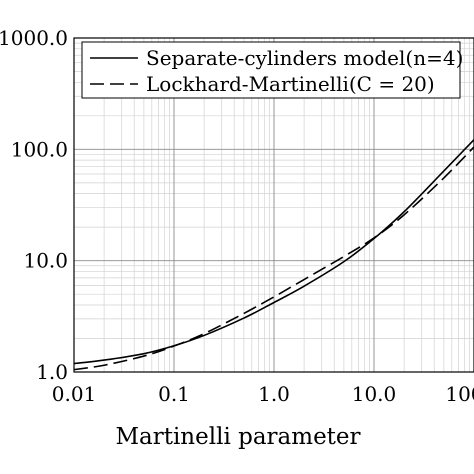 This screenshot has height=474, width=474. I want to click on y-tick-label: 100.0, so click(39, 149).